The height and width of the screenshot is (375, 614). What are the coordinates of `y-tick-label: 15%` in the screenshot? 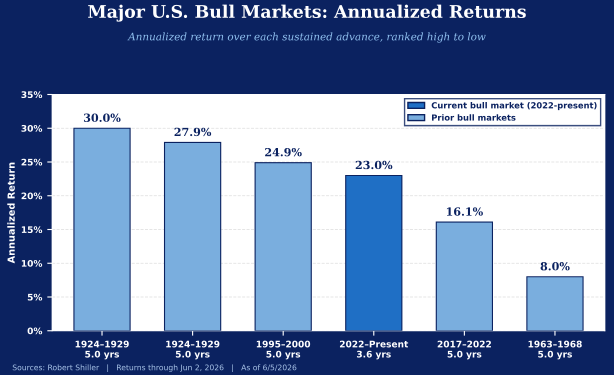 It's located at (32, 230).